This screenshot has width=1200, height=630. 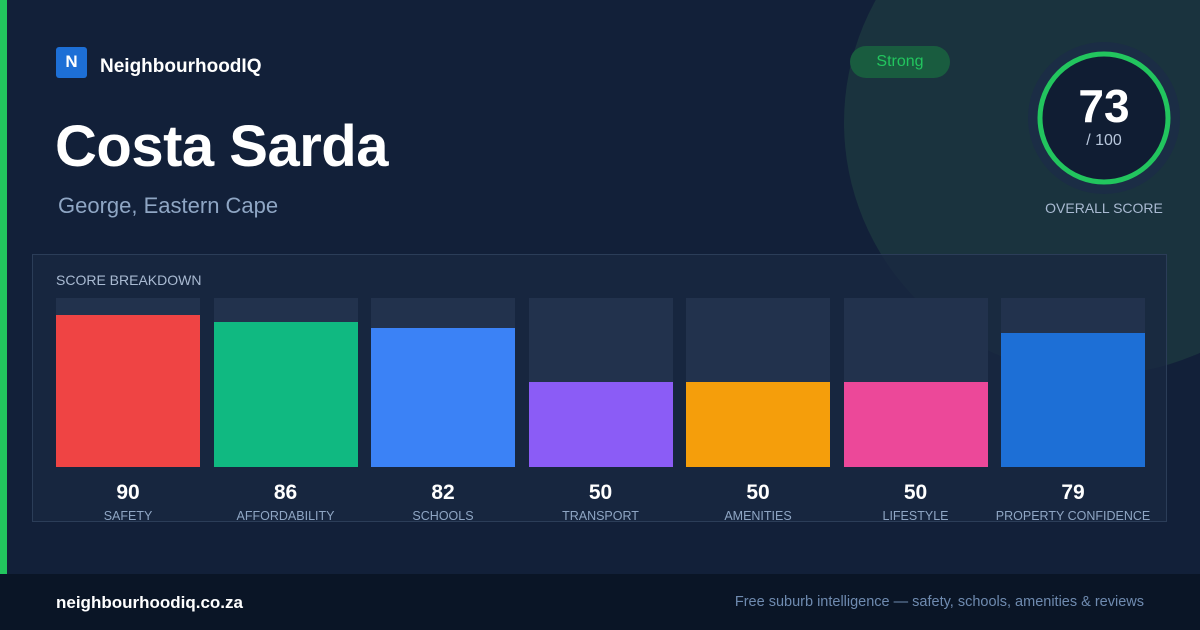 I want to click on bar-label: AMENITIES, so click(x=758, y=516).